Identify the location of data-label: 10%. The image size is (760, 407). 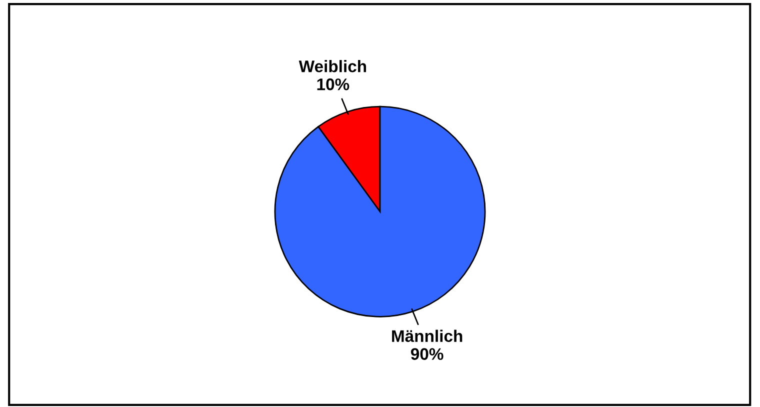
(333, 84).